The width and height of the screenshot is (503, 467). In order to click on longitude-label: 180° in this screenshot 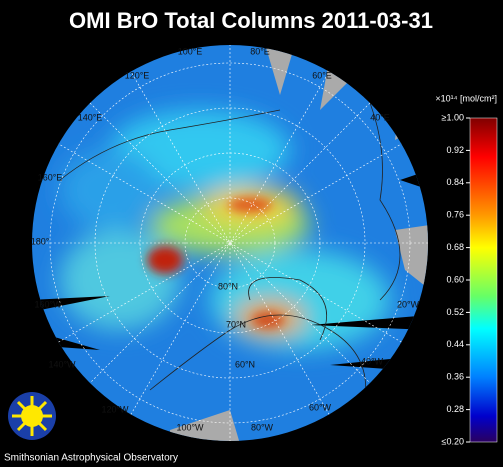, I will do `click(40, 241)`.